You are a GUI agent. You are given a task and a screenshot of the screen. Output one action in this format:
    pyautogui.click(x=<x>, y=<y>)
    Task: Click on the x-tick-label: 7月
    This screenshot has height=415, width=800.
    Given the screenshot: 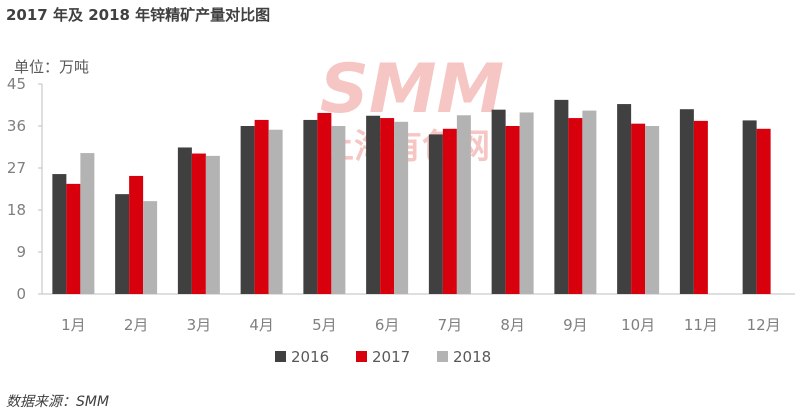 What is the action you would take?
    pyautogui.click(x=450, y=325)
    